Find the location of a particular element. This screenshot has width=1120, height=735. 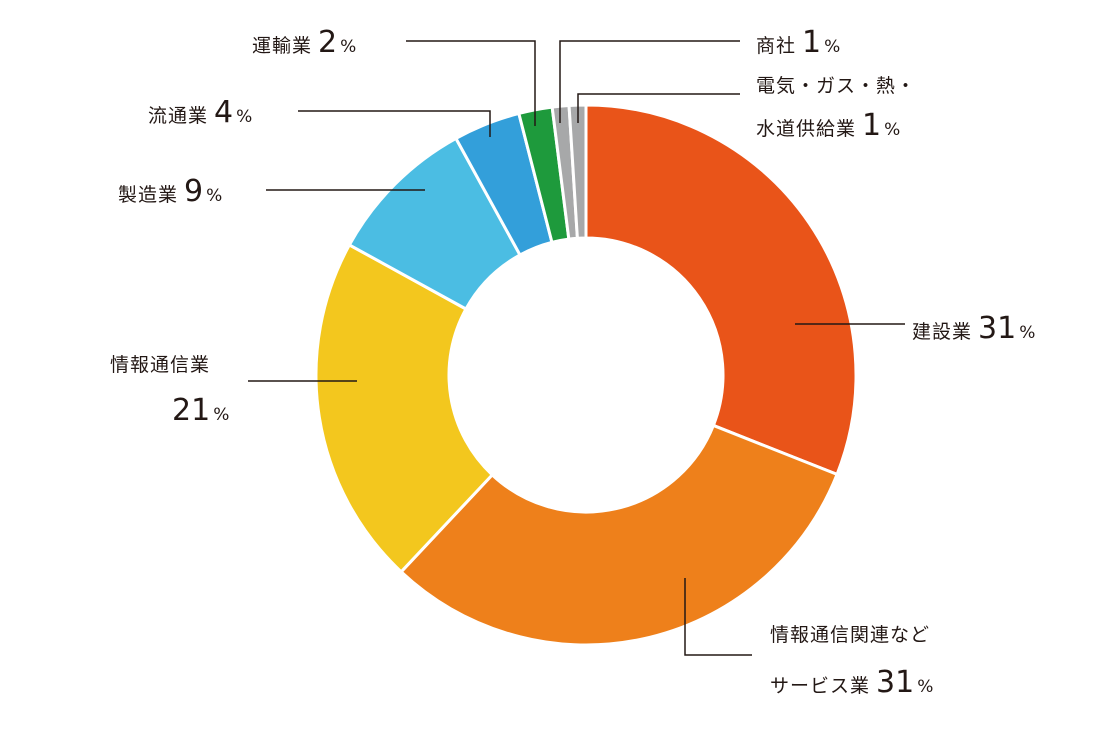

slice-label-line2-1: サービス業 31% is located at coordinates (851, 682).